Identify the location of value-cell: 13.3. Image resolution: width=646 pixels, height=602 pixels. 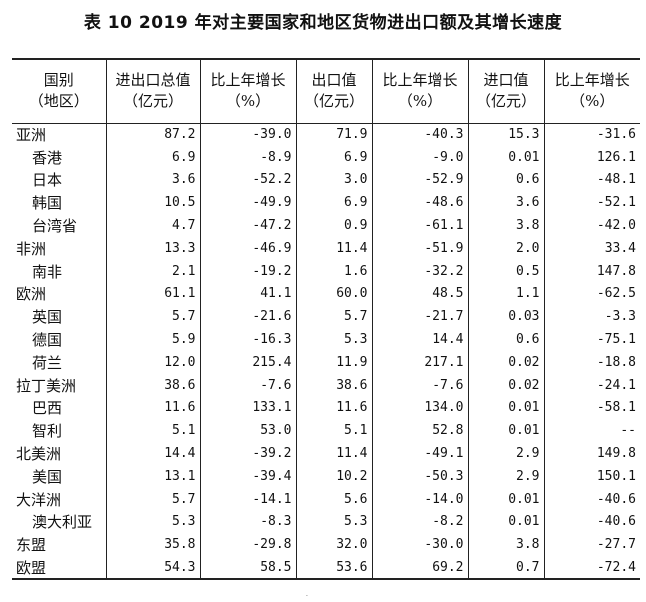
(153, 248).